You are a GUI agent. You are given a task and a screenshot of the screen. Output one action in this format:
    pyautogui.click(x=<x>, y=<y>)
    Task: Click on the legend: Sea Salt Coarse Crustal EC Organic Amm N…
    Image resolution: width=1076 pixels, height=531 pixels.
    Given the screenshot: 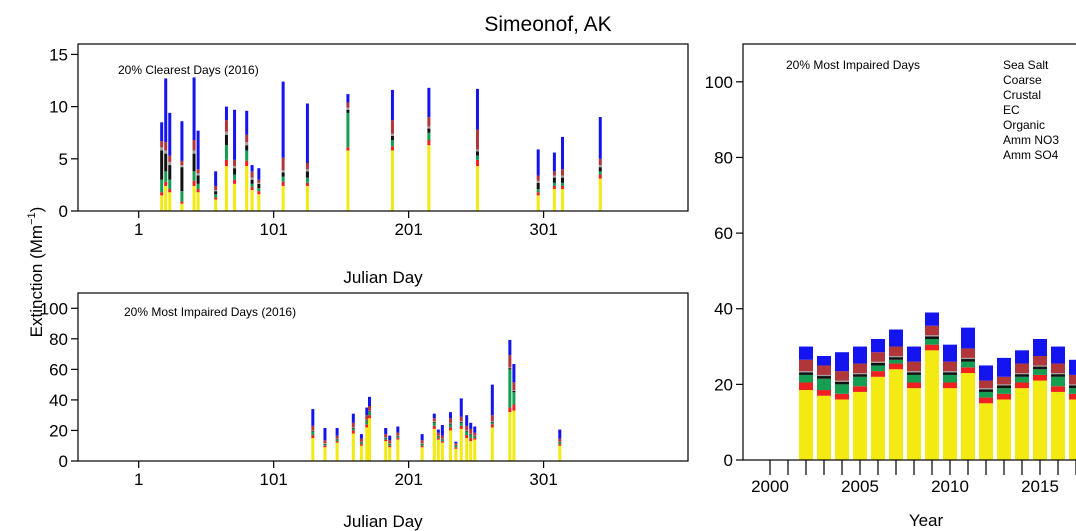 What is the action you would take?
    pyautogui.click(x=1031, y=110)
    